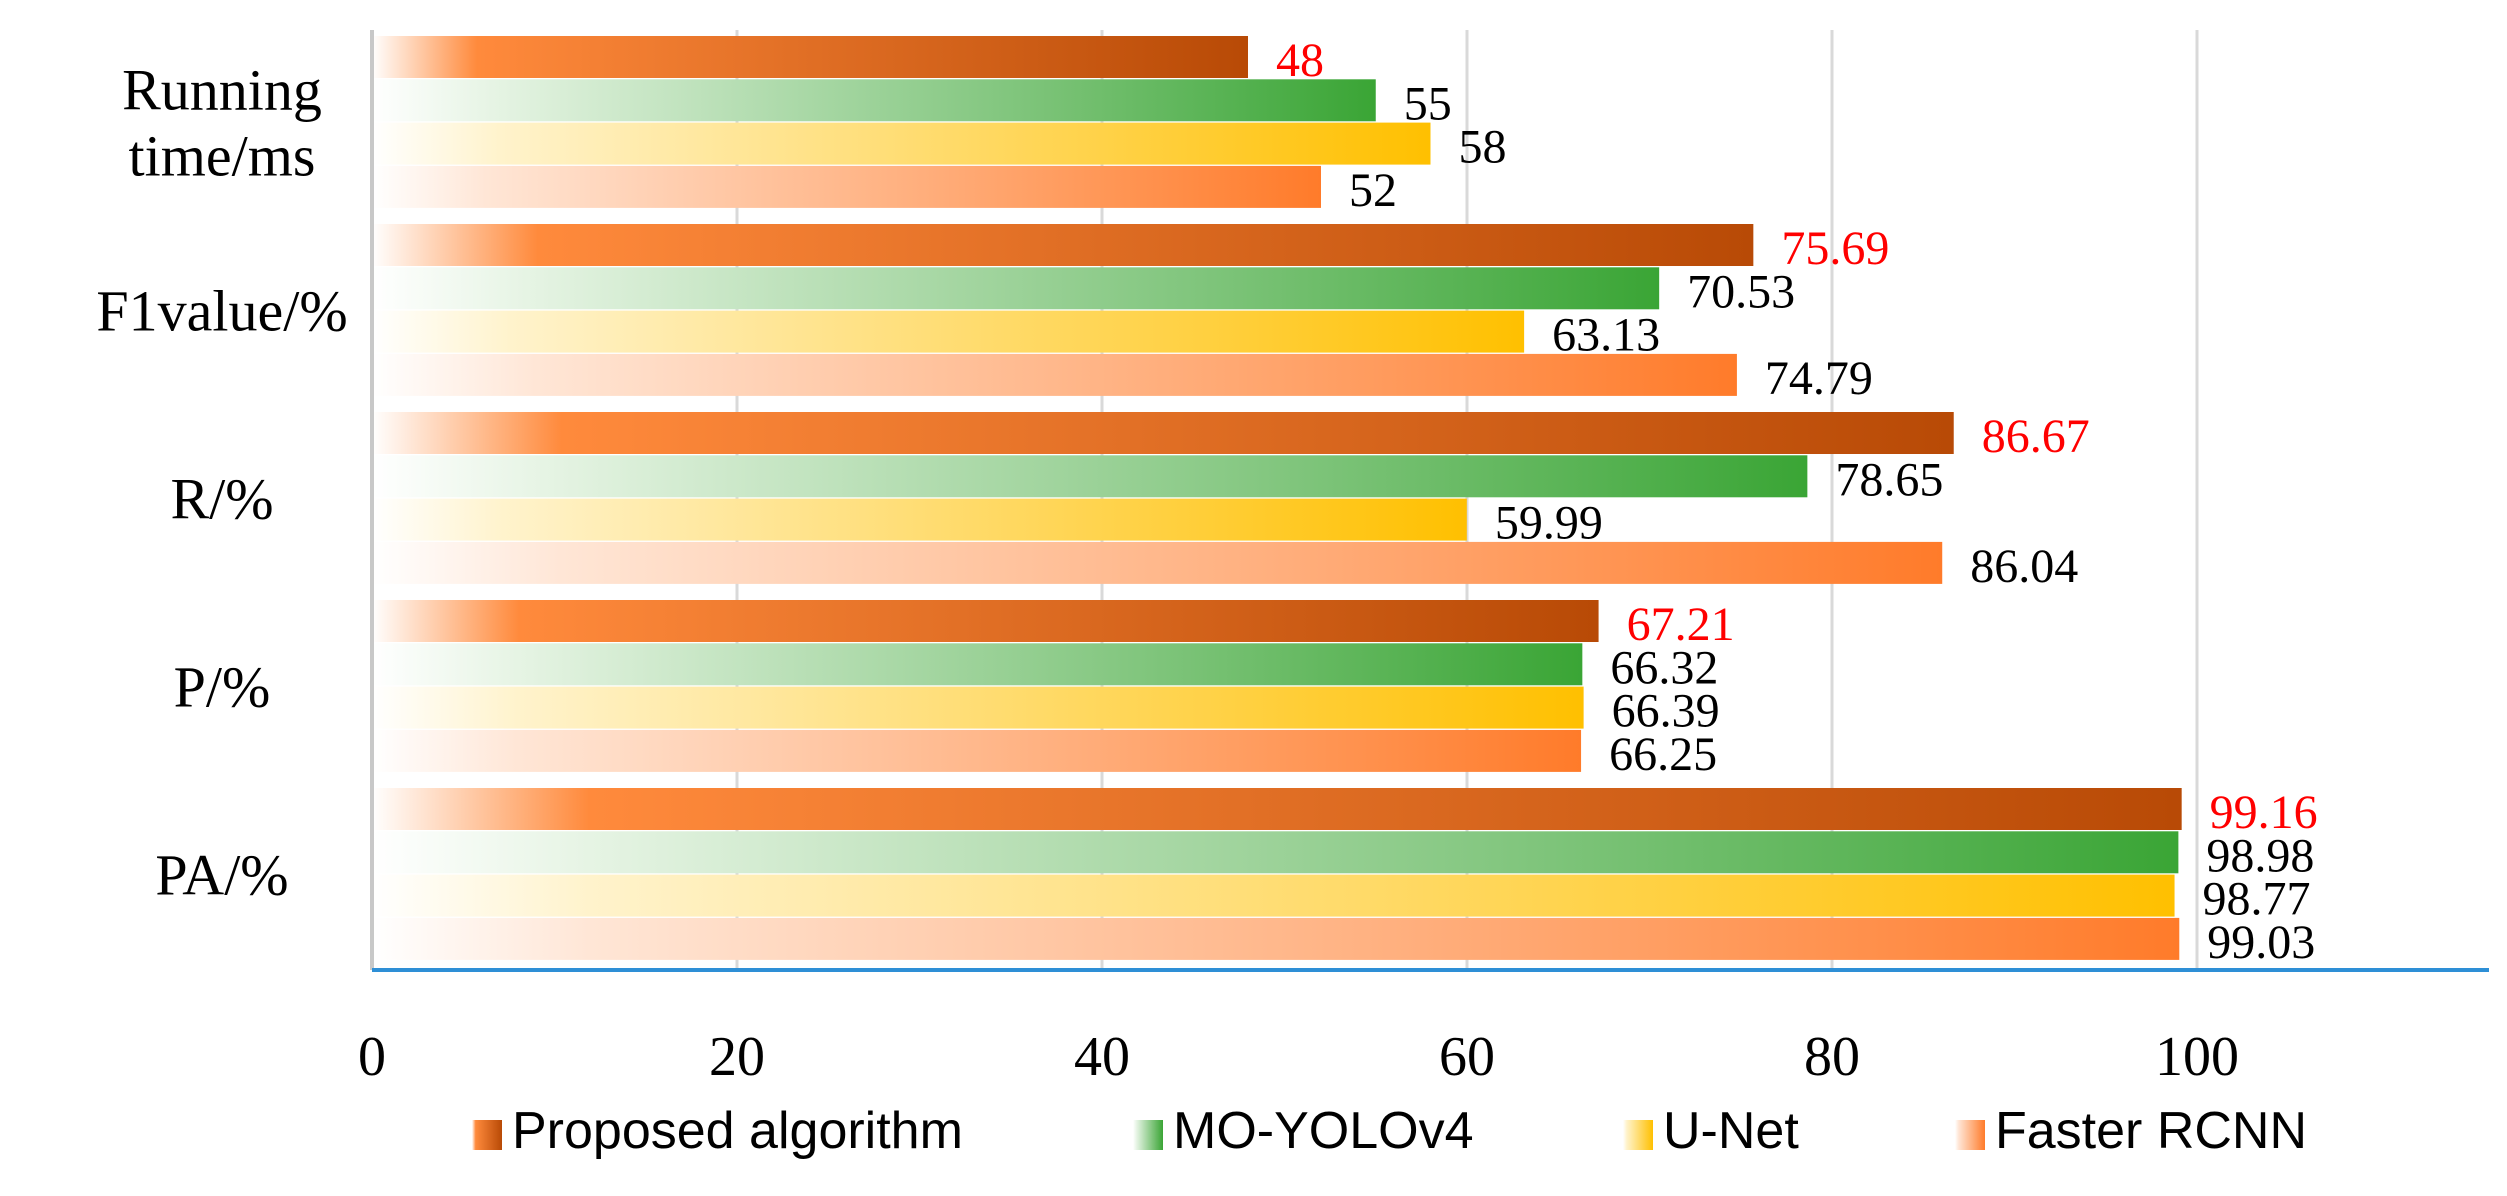 The width and height of the screenshot is (2507, 1196). Describe the element at coordinates (874, 100) in the screenshot. I see `bar-mo-yolov4-running-time-ms` at that location.